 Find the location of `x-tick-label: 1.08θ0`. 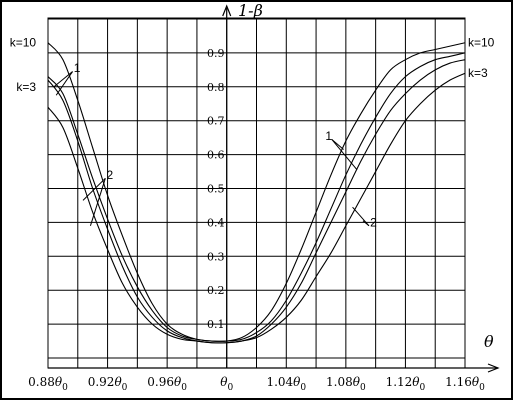

x-tick-label: 1.08θ0 is located at coordinates (346, 384).